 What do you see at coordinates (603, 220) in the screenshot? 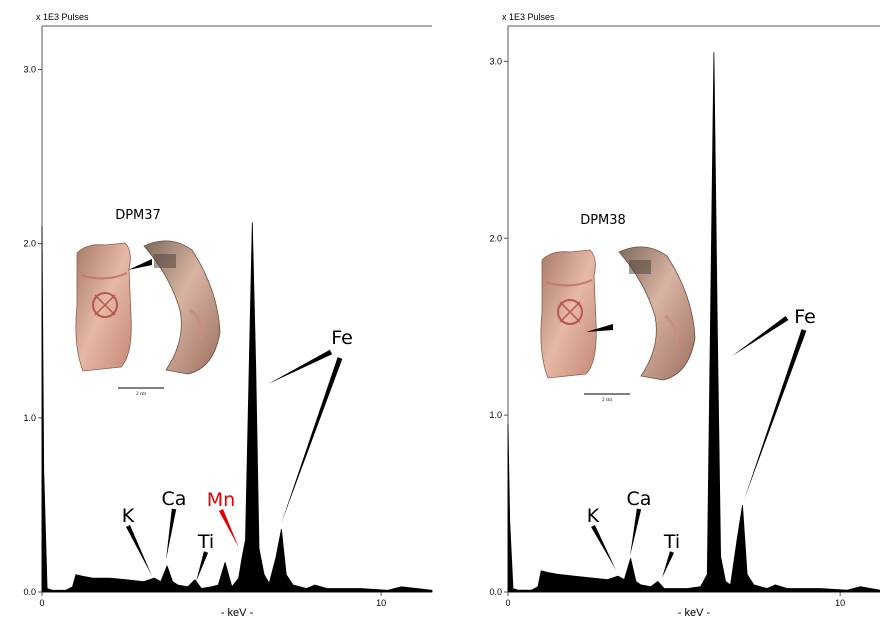
I see `sample-label: DPM38` at bounding box center [603, 220].